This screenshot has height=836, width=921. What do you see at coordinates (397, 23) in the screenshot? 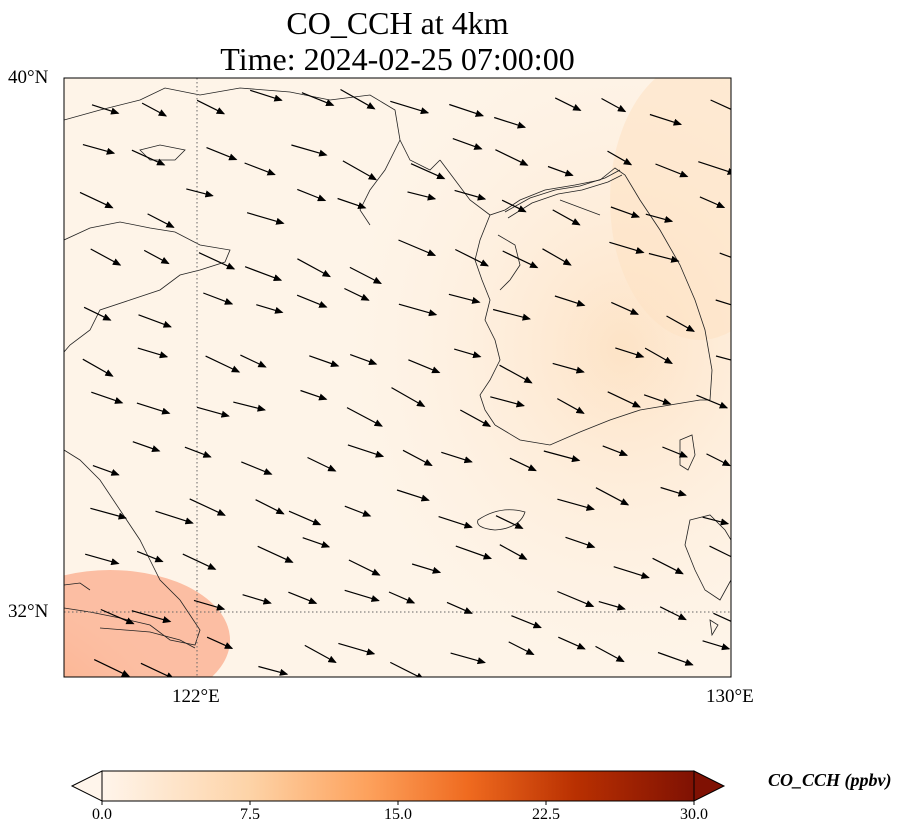
I see `title-line-1: CO_CCH at 4km` at bounding box center [397, 23].